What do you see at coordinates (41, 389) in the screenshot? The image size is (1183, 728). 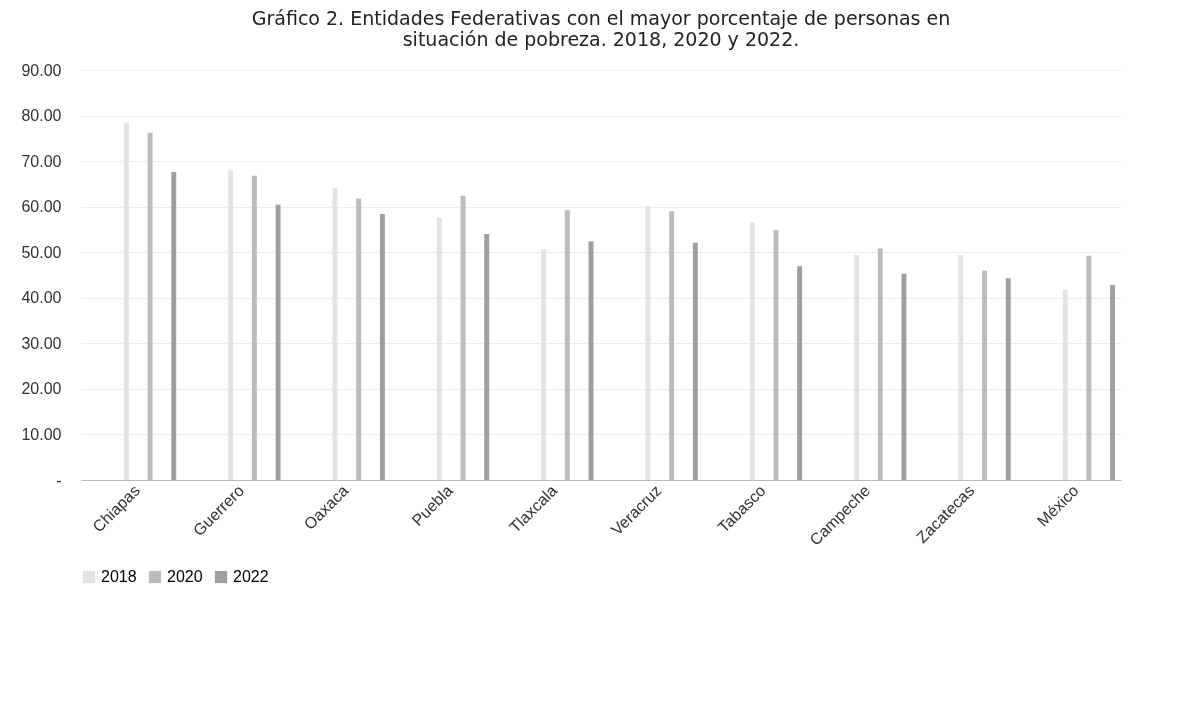 I see `y-tick-label: 20.00` at bounding box center [41, 389].